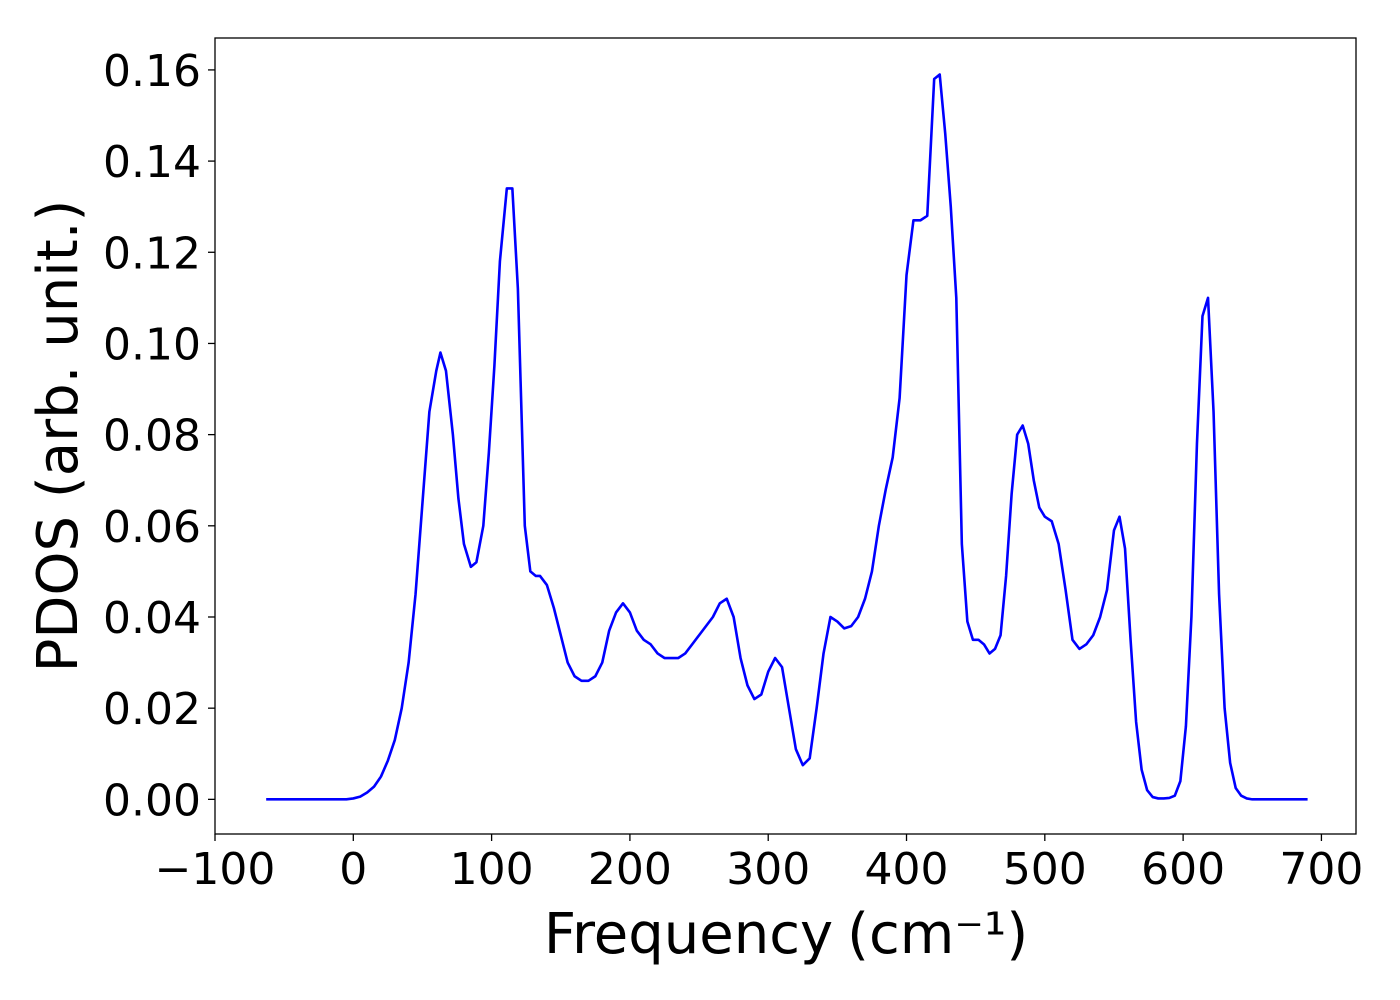 The height and width of the screenshot is (1000, 1400). I want to click on y-tick-label: 0.12, so click(152, 253).